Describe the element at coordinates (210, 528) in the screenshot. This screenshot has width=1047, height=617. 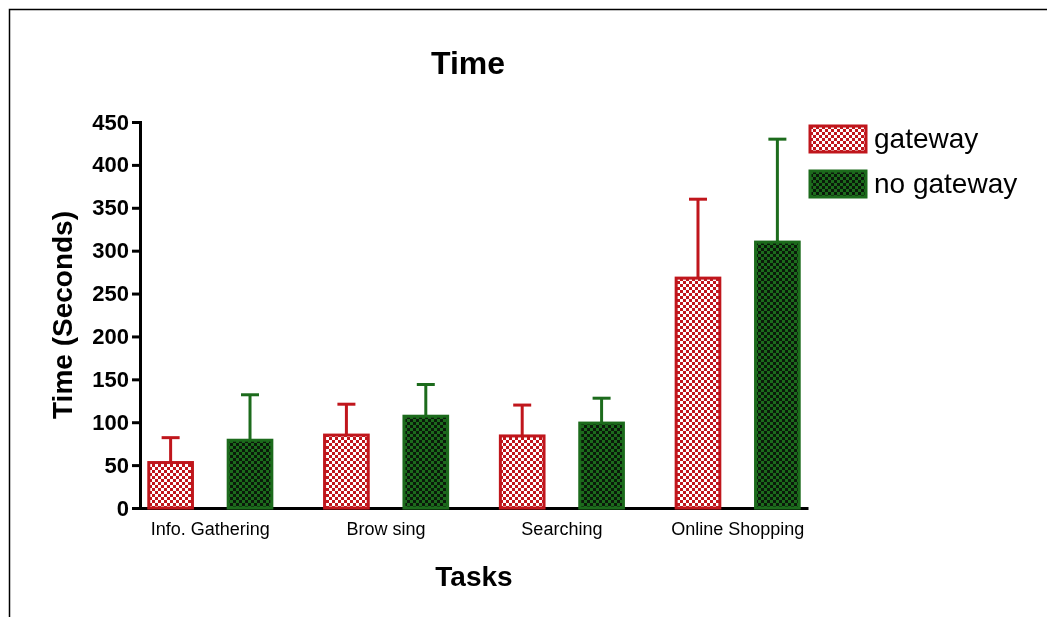
I see `x-tick-label: Info. Gathering` at that location.